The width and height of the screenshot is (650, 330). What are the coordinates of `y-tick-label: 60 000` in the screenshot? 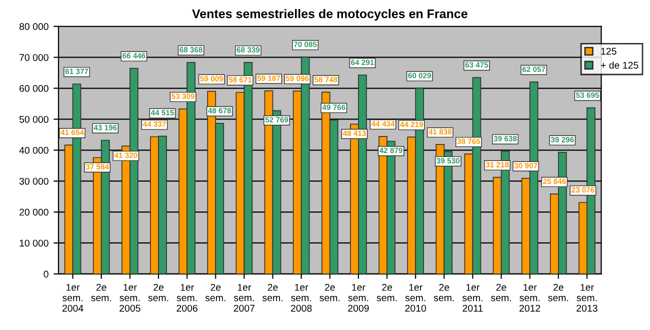 It's located at (34, 88).